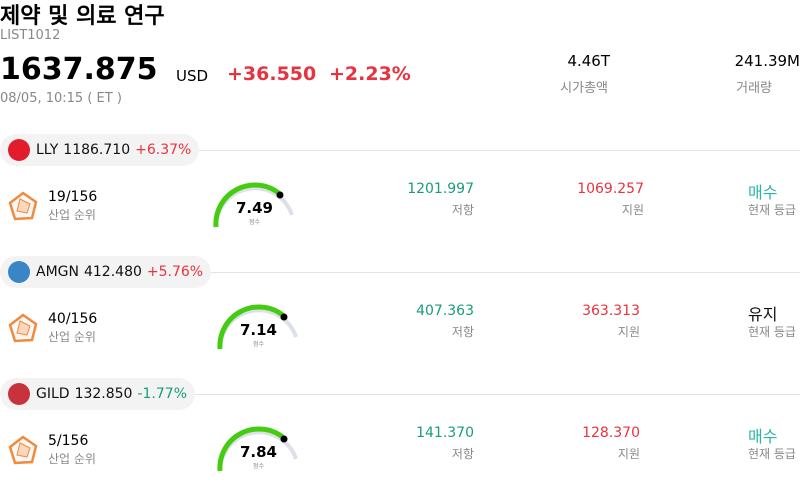 The width and height of the screenshot is (800, 488). Describe the element at coordinates (258, 452) in the screenshot. I see `score: 7.84` at that location.